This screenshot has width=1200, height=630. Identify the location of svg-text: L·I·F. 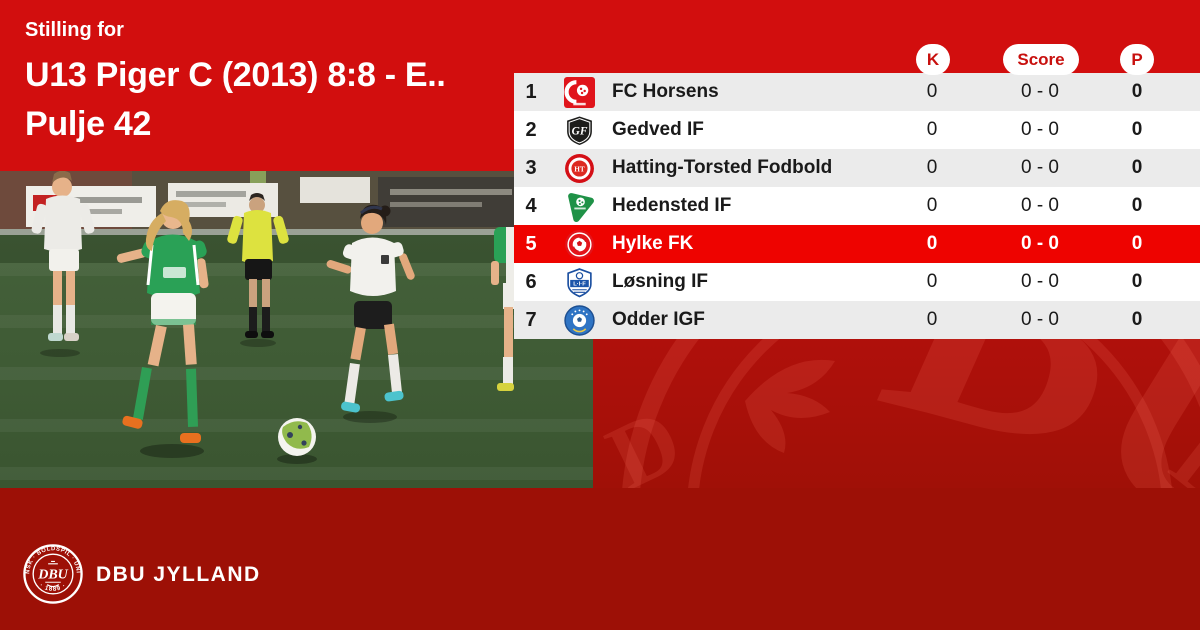
(579, 284).